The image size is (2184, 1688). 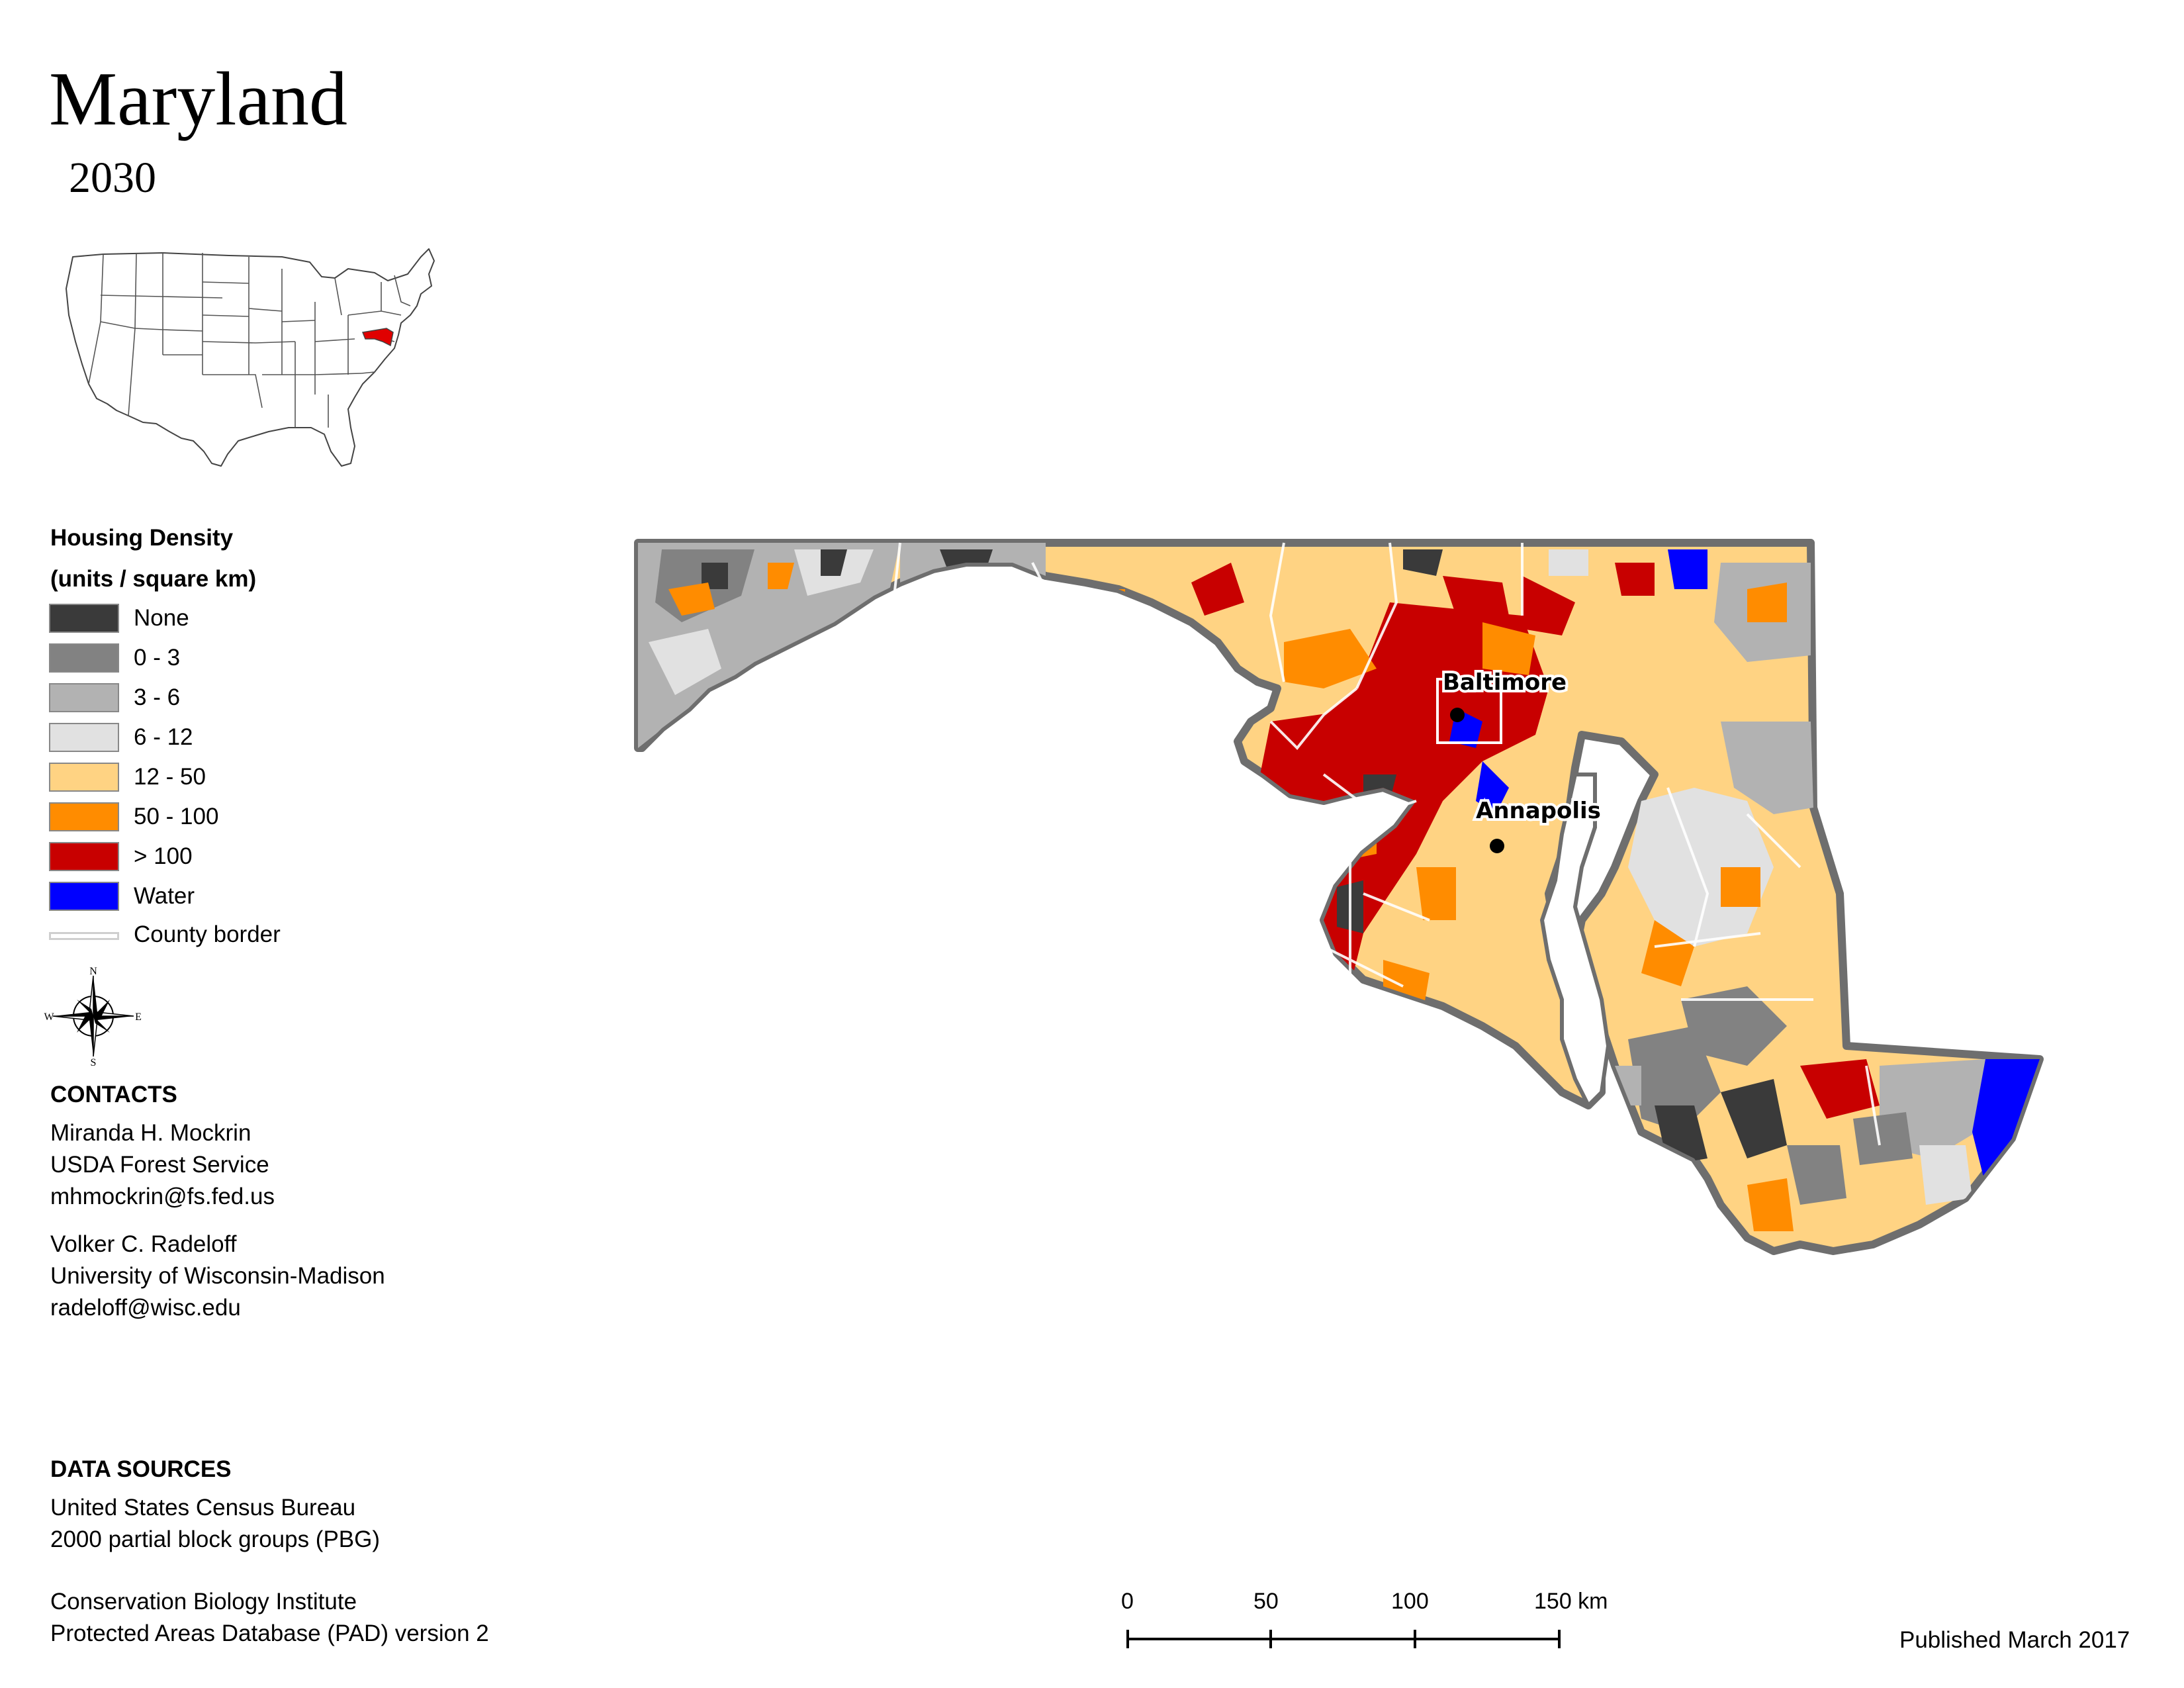 I want to click on legend-label: None, so click(x=161, y=618).